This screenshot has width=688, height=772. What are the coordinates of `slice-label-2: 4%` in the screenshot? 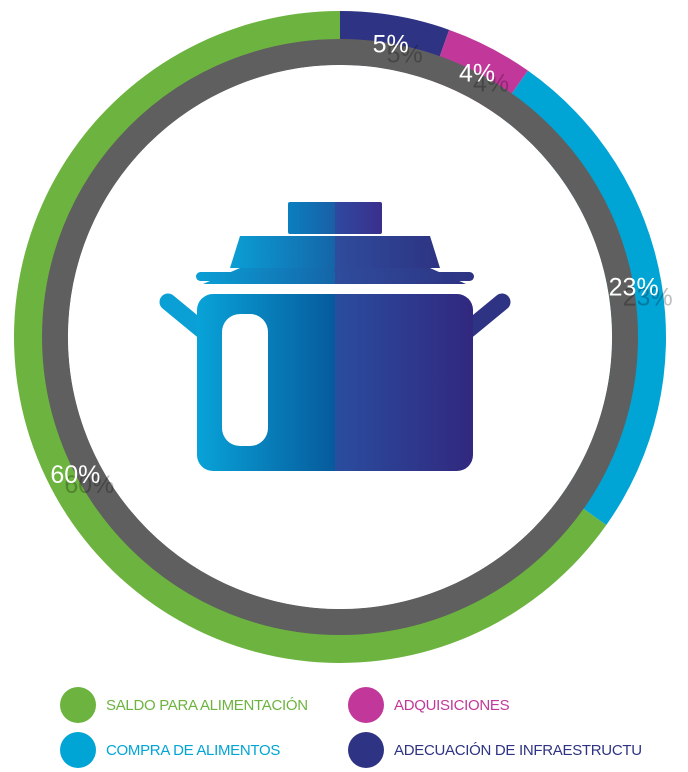 It's located at (477, 73).